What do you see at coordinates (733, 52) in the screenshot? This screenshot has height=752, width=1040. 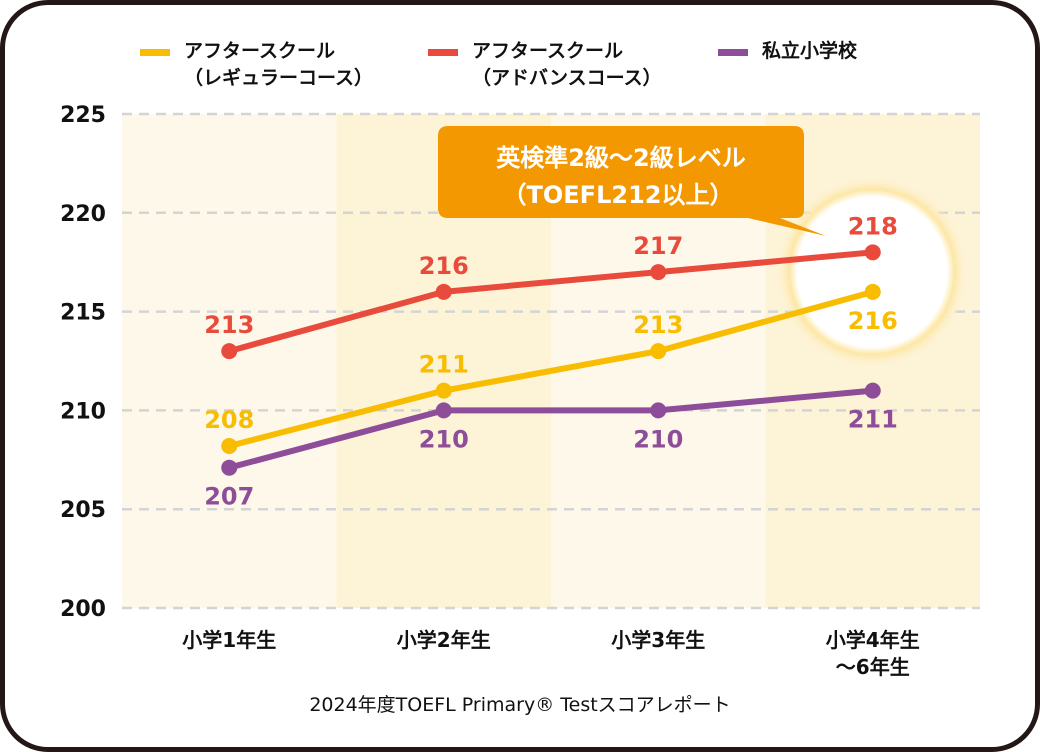 I see `legend-swatch-private` at bounding box center [733, 52].